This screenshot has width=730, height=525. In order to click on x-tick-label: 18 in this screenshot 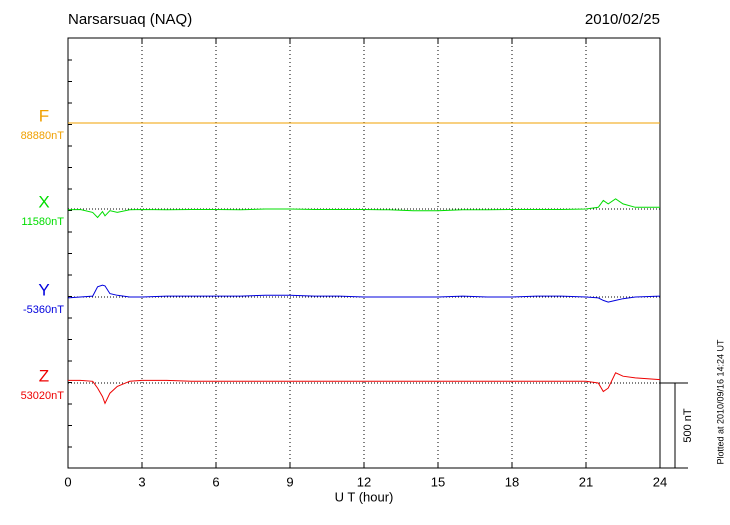, I will do `click(512, 481)`.